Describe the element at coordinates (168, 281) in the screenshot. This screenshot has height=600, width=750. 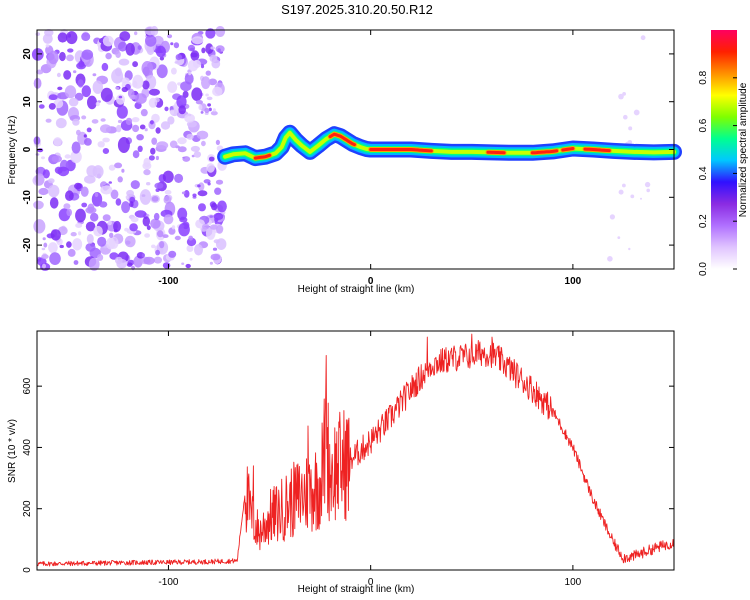
I see `spectrogram-x-tick-label: -100` at that location.